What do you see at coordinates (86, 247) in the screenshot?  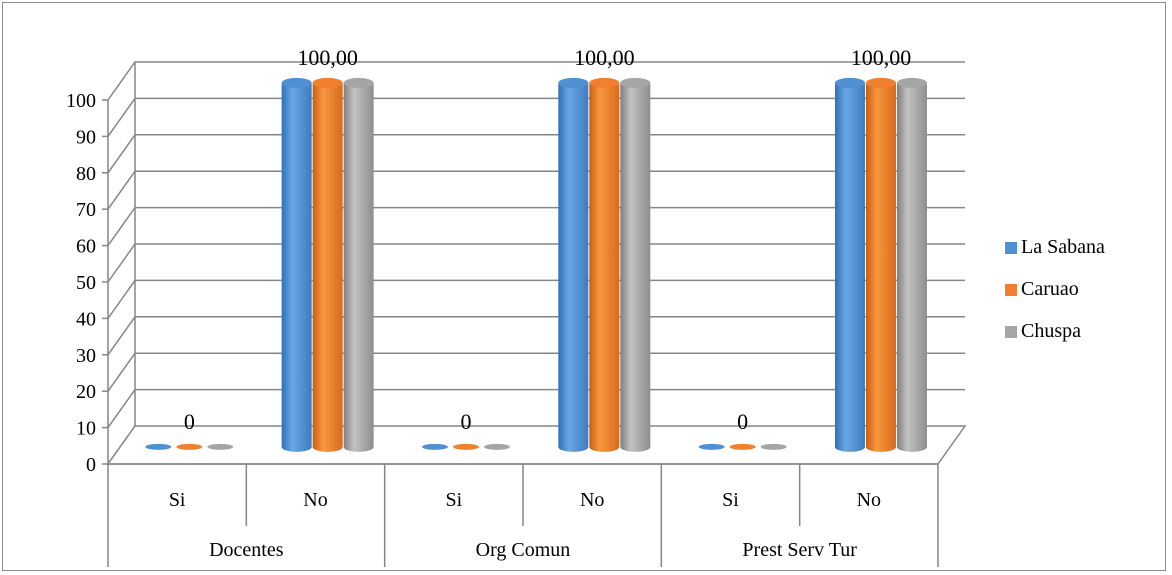 I see `y-tick-label: 60` at bounding box center [86, 247].